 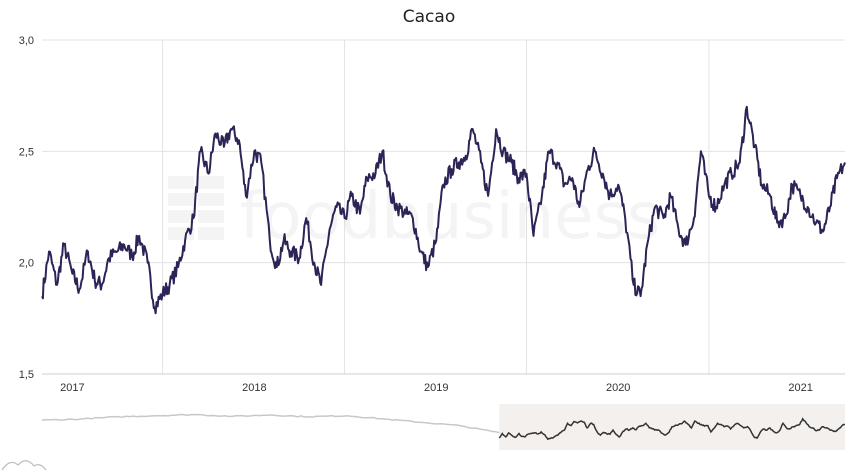 I want to click on chart-title: Cacao, so click(x=429, y=17).